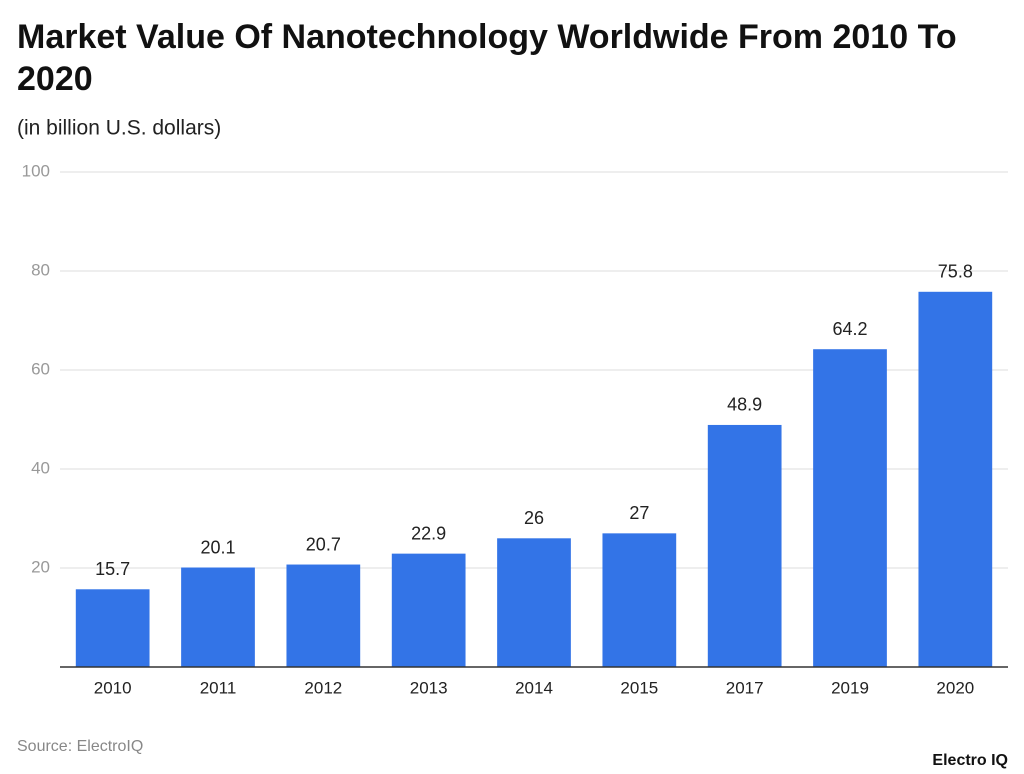 This screenshot has height=774, width=1024. Describe the element at coordinates (534, 687) in the screenshot. I see `x-tick-label: 2014` at that location.